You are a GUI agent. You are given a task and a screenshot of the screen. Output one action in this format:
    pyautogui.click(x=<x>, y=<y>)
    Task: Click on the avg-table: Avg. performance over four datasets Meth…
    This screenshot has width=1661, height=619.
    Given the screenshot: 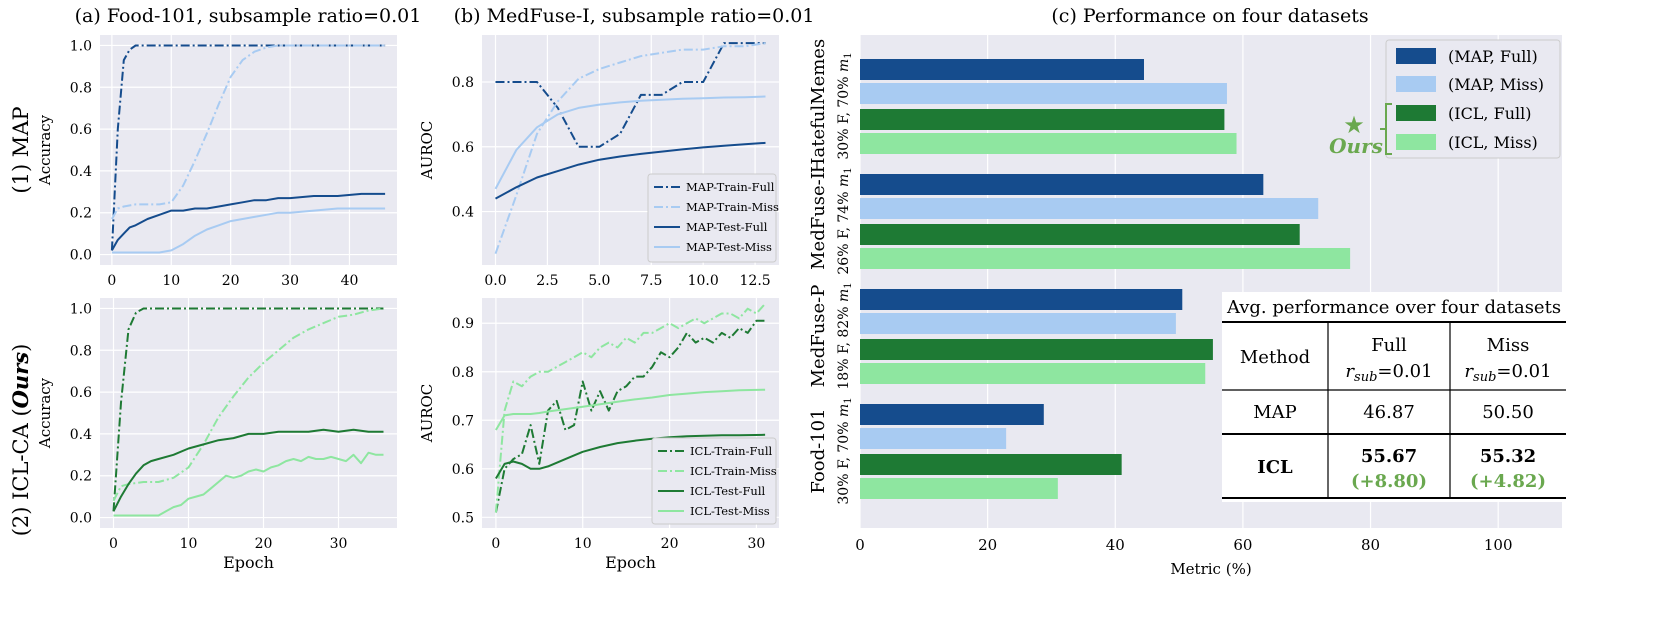 What is the action you would take?
    pyautogui.click(x=1394, y=397)
    